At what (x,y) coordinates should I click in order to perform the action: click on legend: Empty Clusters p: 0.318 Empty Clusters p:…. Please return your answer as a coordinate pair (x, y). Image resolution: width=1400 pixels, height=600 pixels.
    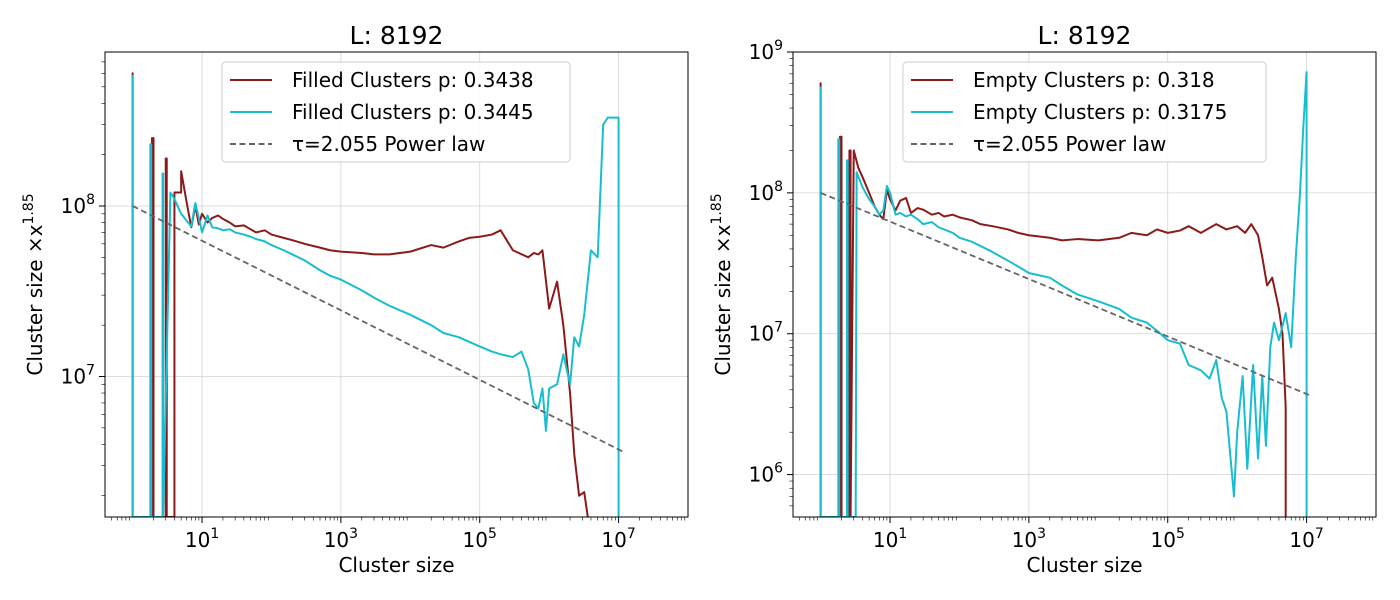
    Looking at the image, I should click on (1084, 112).